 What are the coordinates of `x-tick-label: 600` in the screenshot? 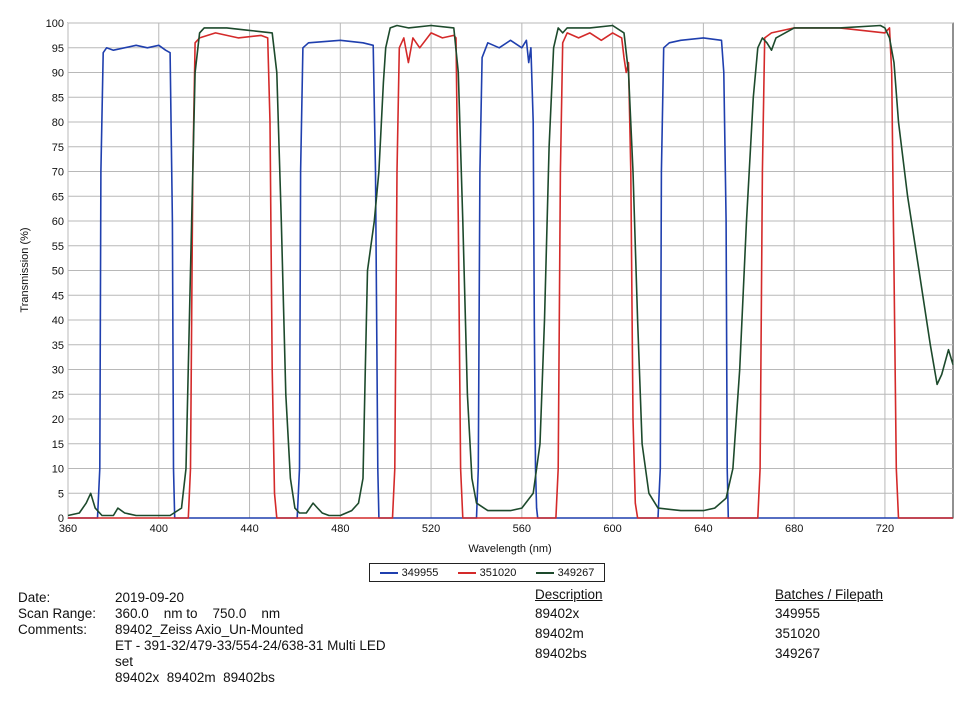 It's located at (612, 529).